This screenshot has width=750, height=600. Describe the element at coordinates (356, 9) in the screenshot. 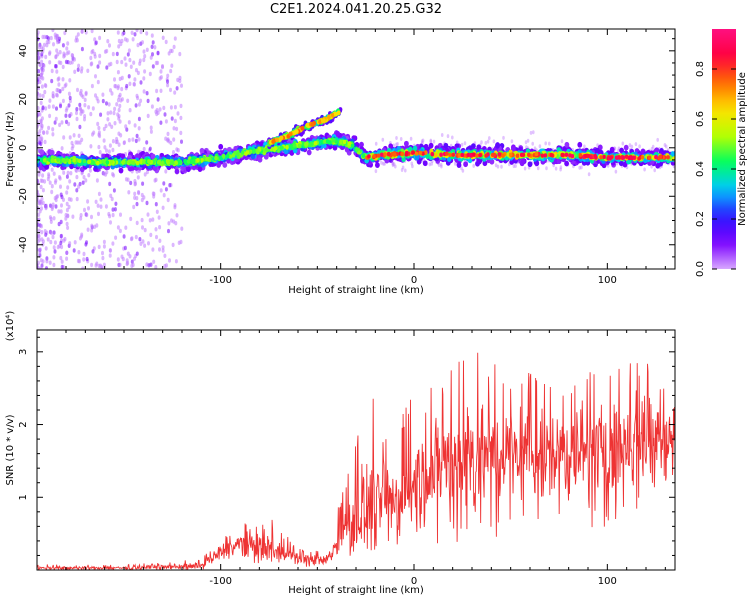

I see `figure-title: C2E1.2024.041.20.25.G32` at that location.